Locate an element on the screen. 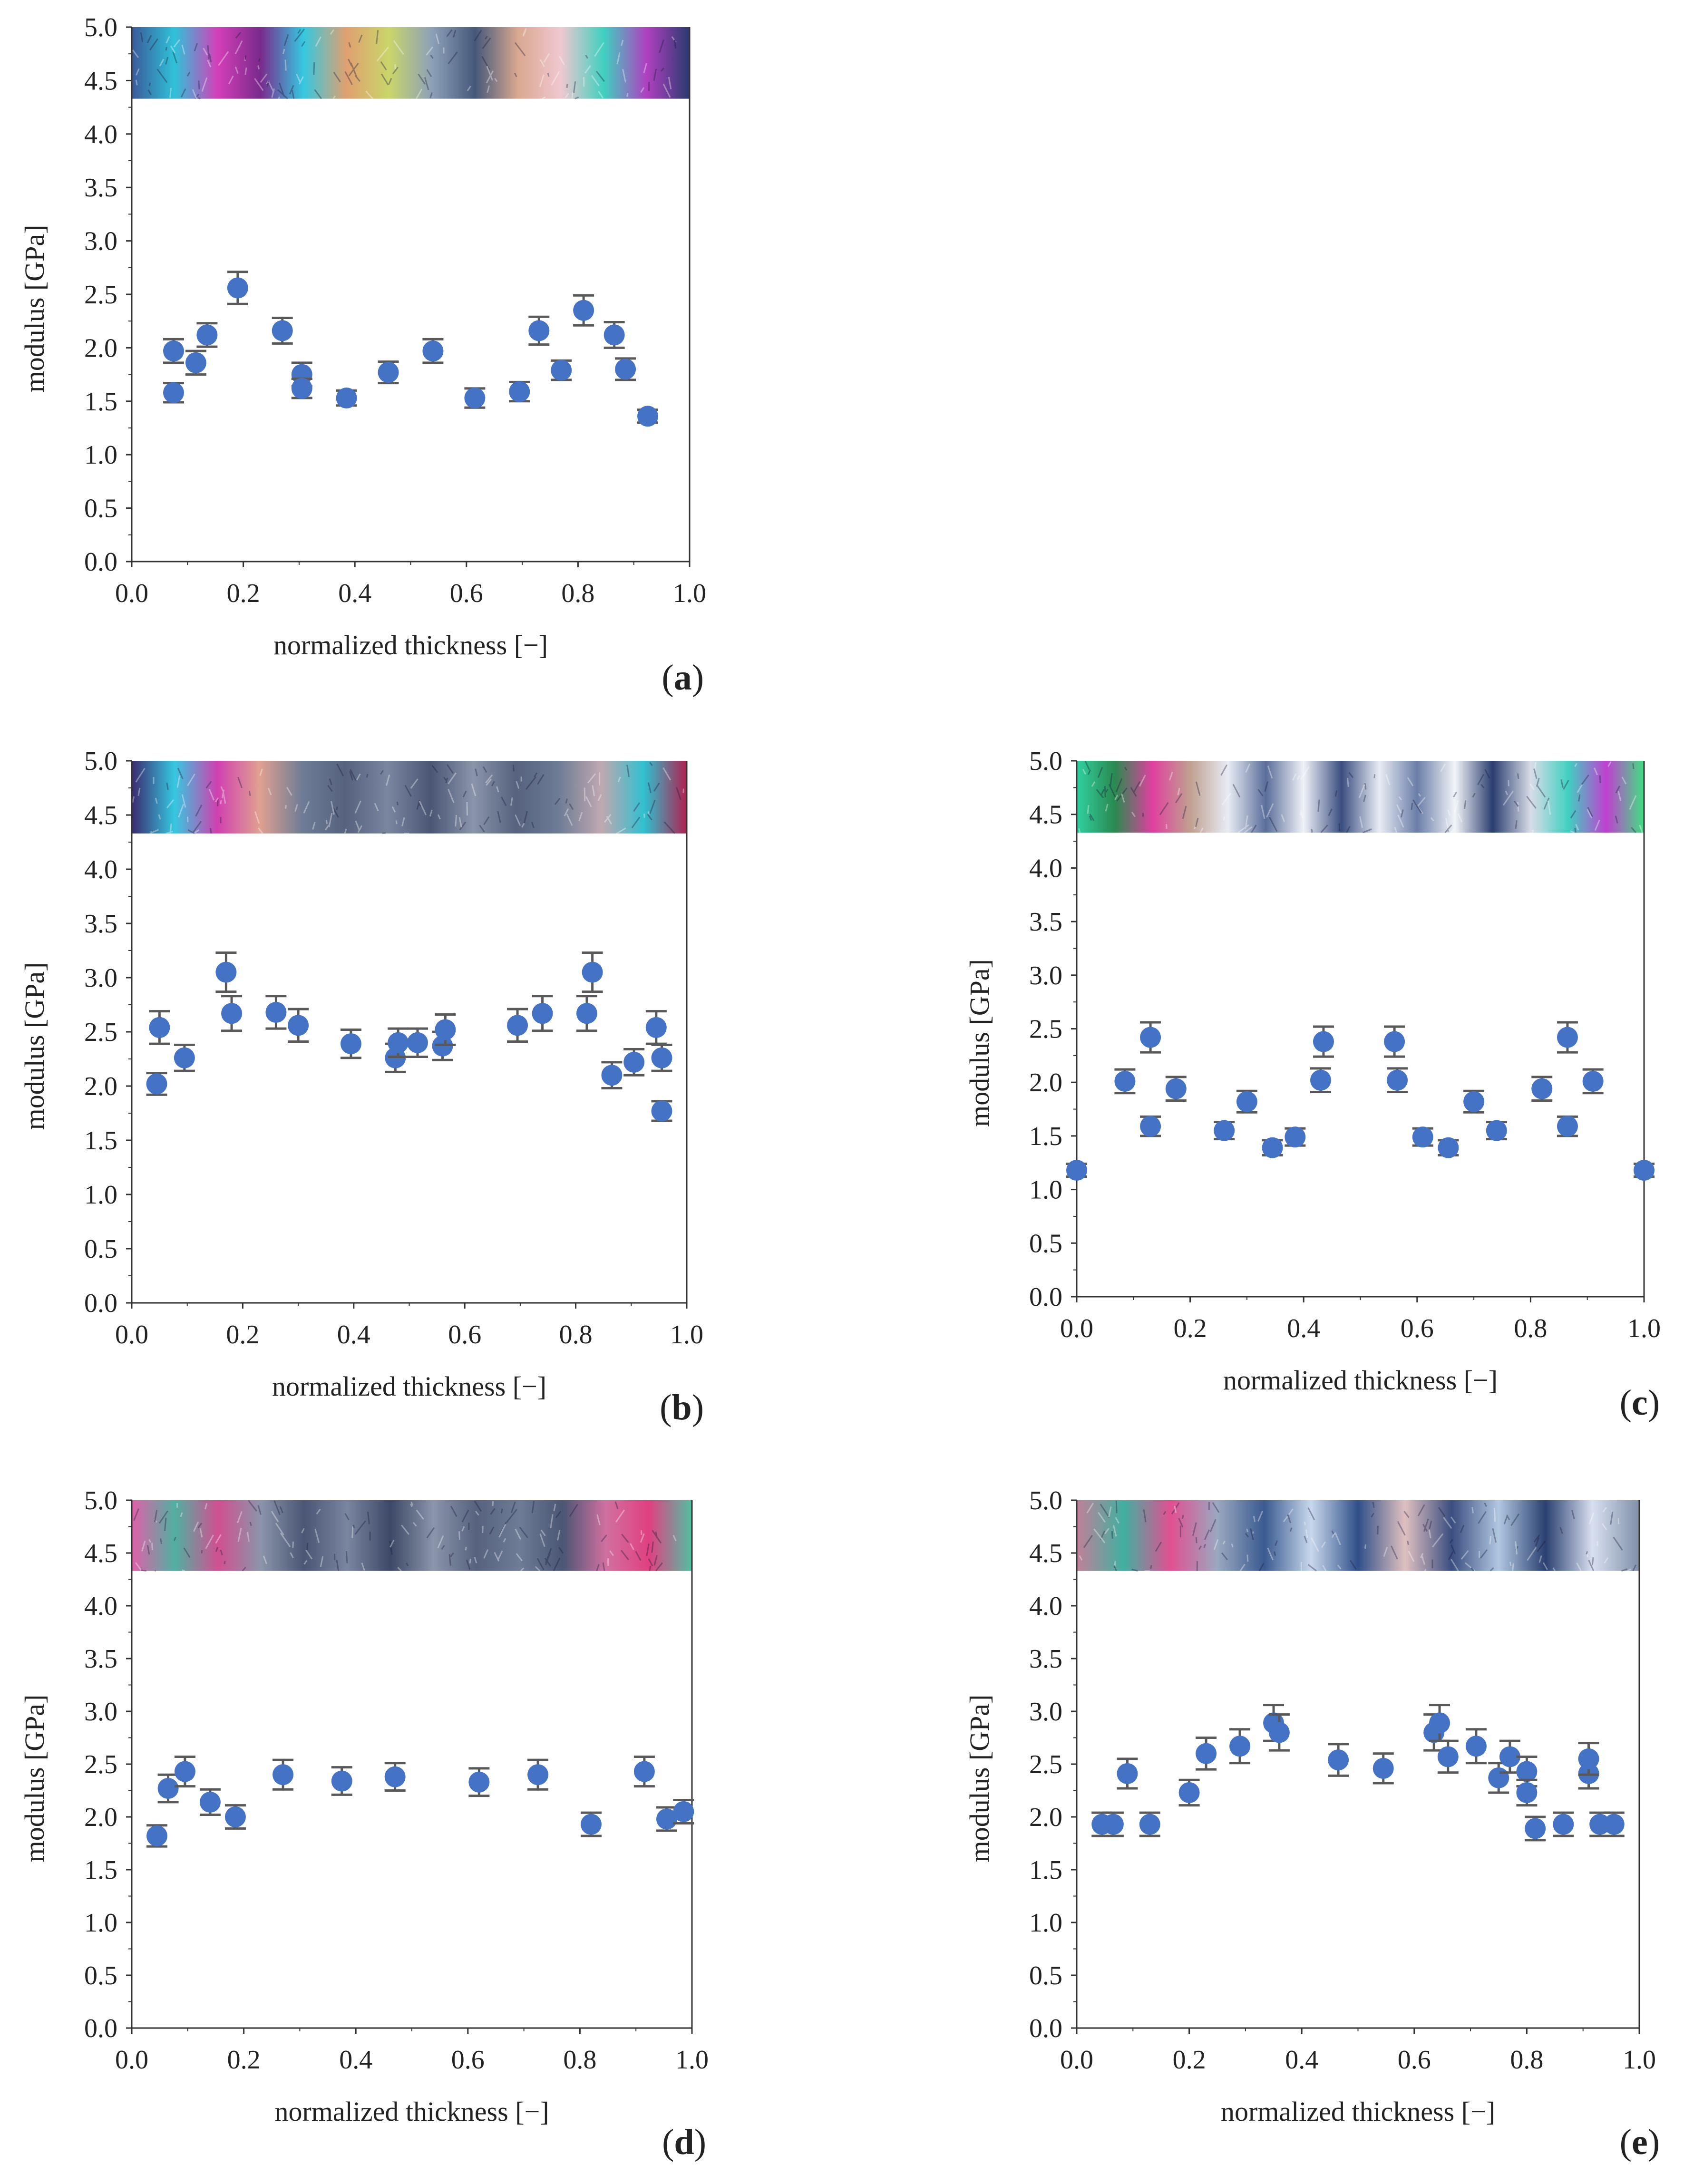 The image size is (1684, 2184). y-tick-label-a: 1.0 is located at coordinates (100, 455).